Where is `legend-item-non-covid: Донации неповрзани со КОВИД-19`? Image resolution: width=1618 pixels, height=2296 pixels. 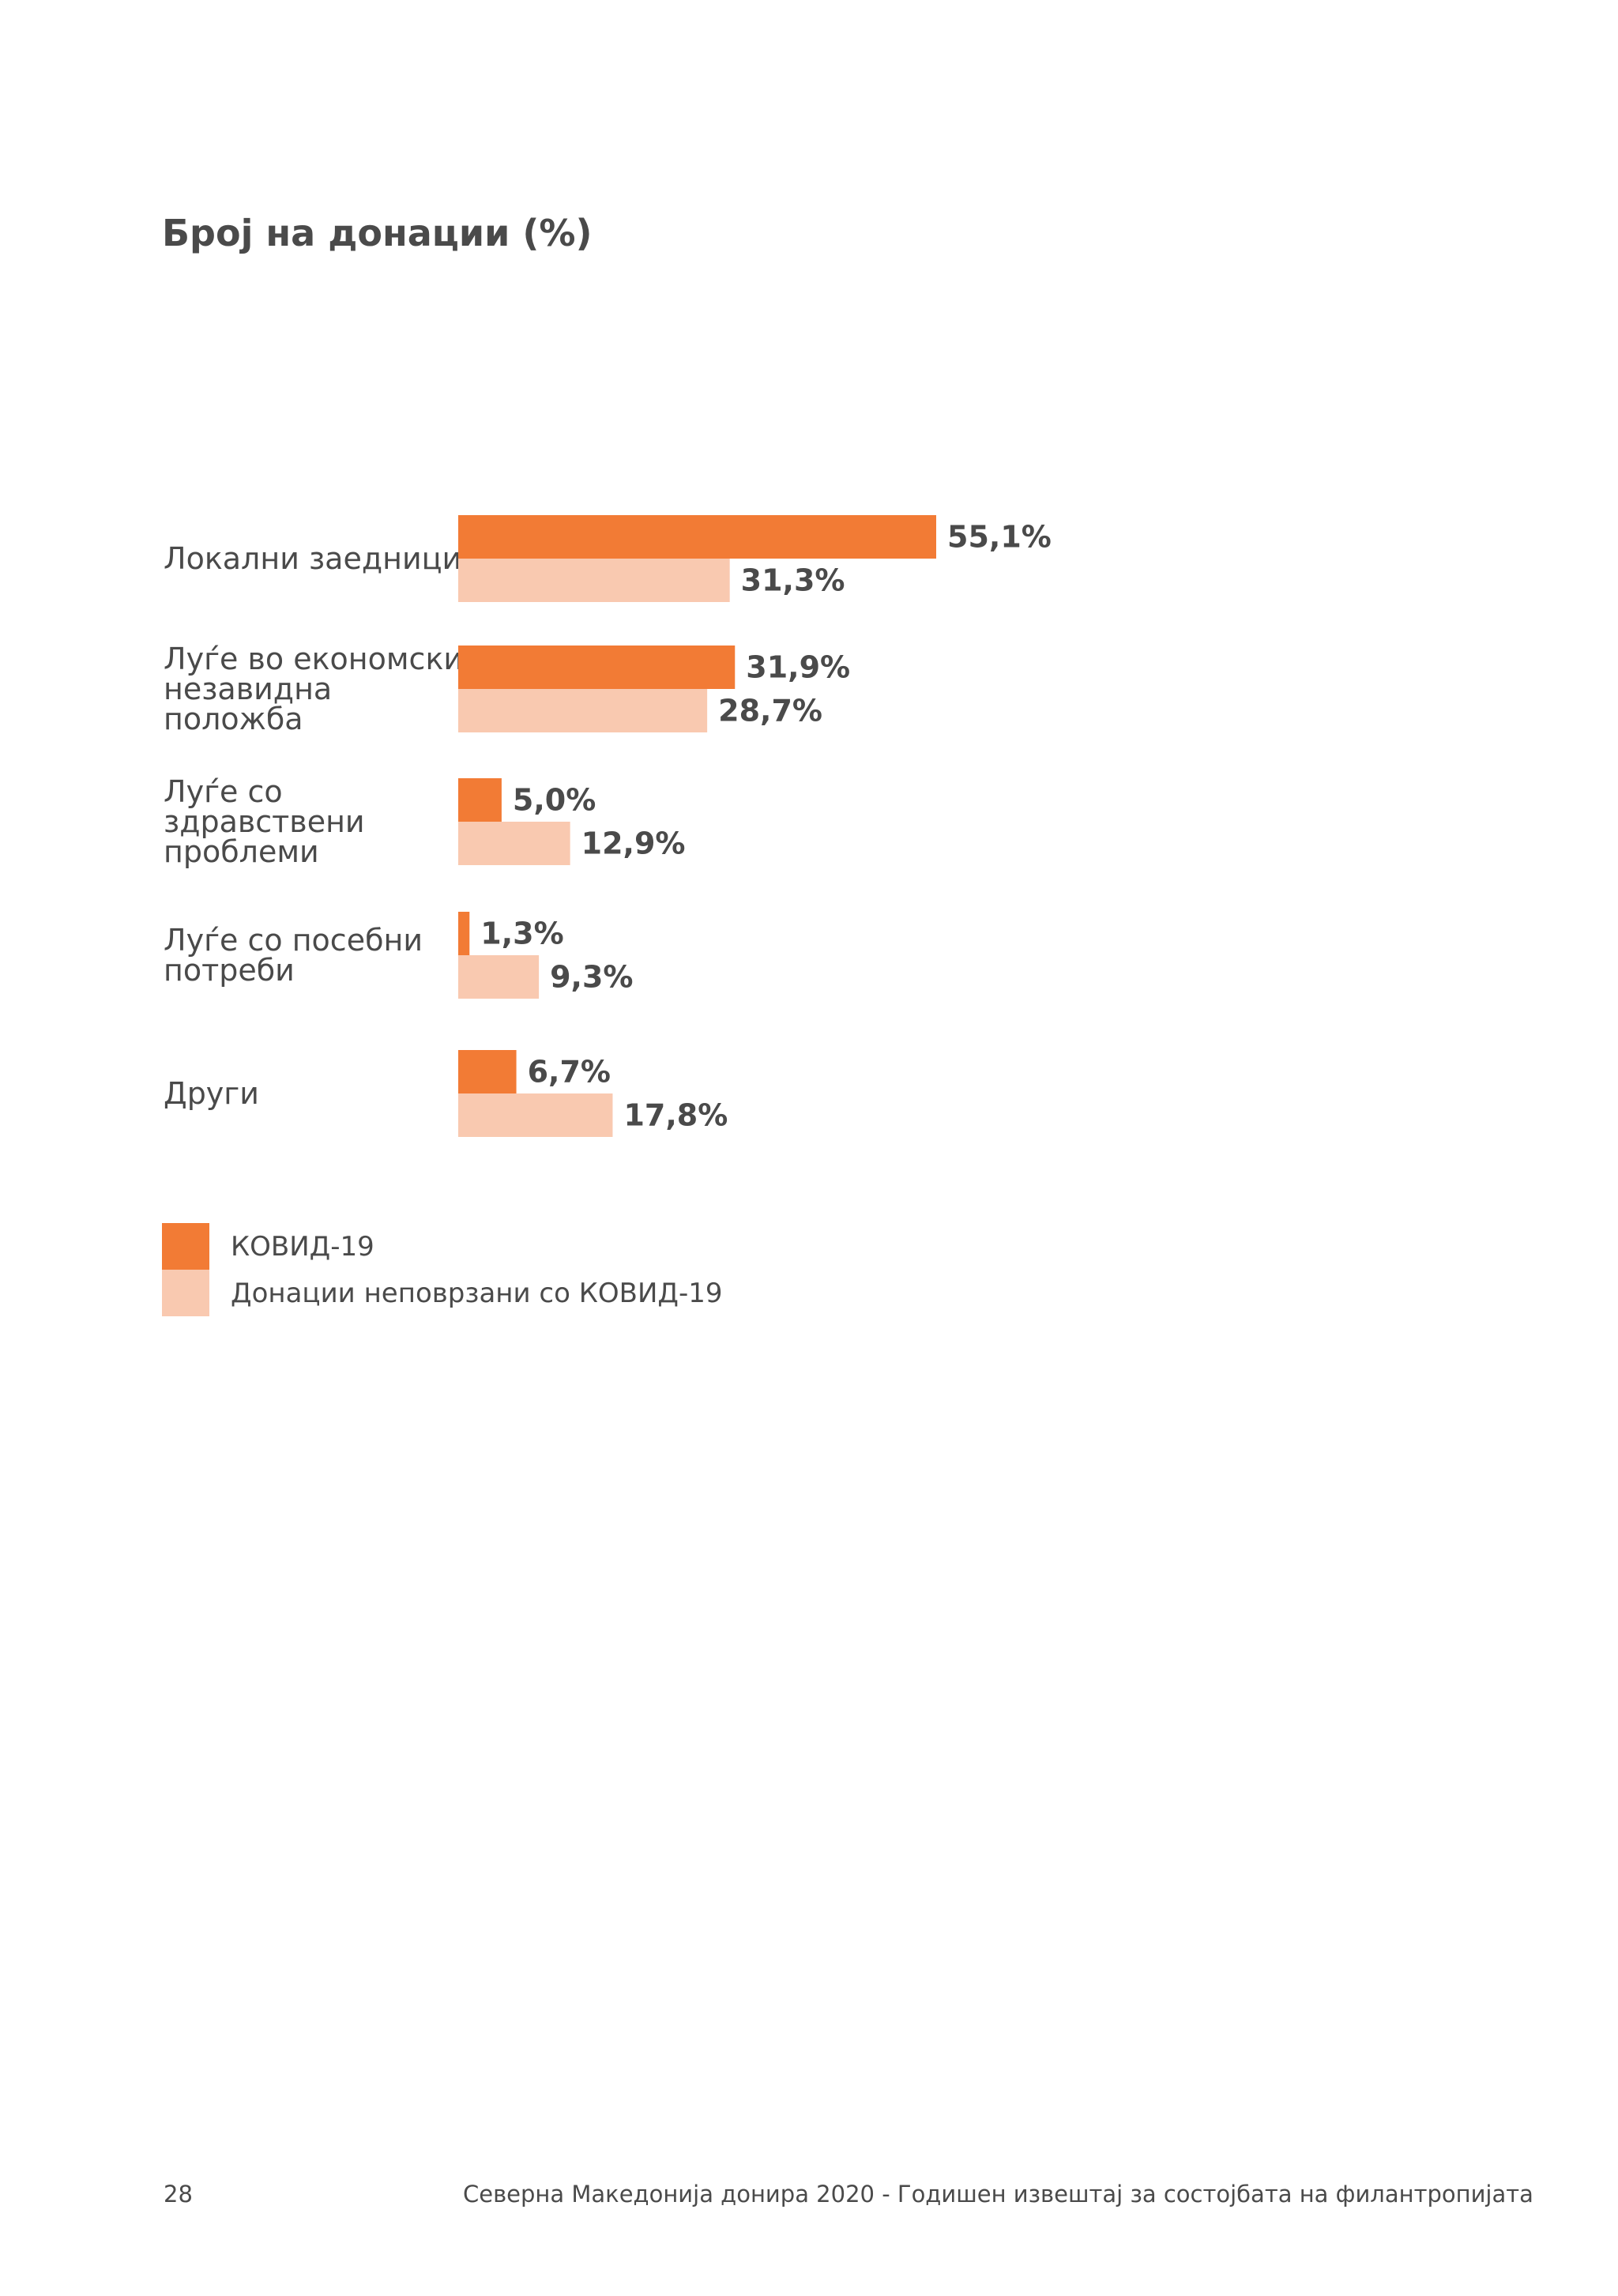
legend-item-non-covid: Донации неповрзани со КОВИД-19 is located at coordinates (442, 1293).